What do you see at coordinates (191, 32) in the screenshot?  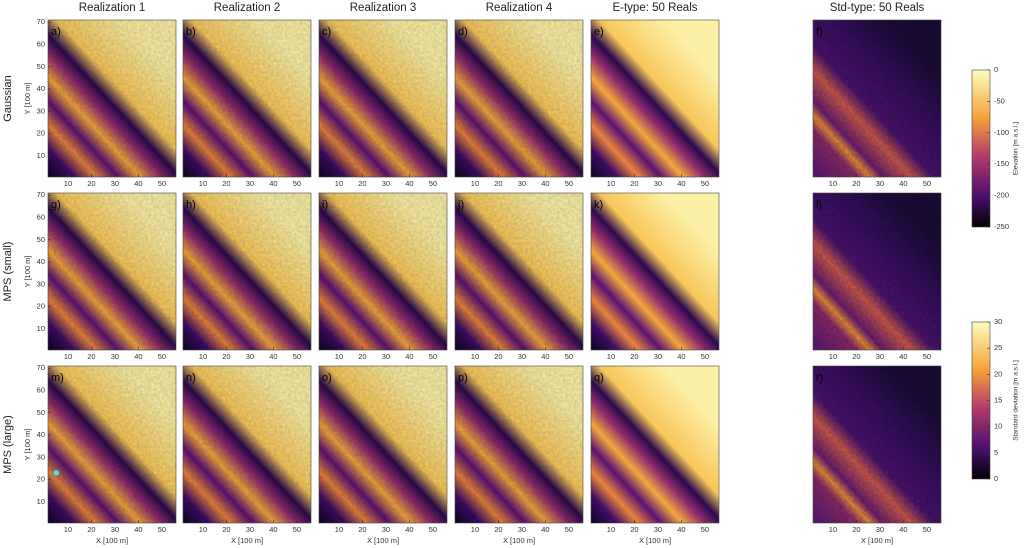 I see `panel-label: b)` at bounding box center [191, 32].